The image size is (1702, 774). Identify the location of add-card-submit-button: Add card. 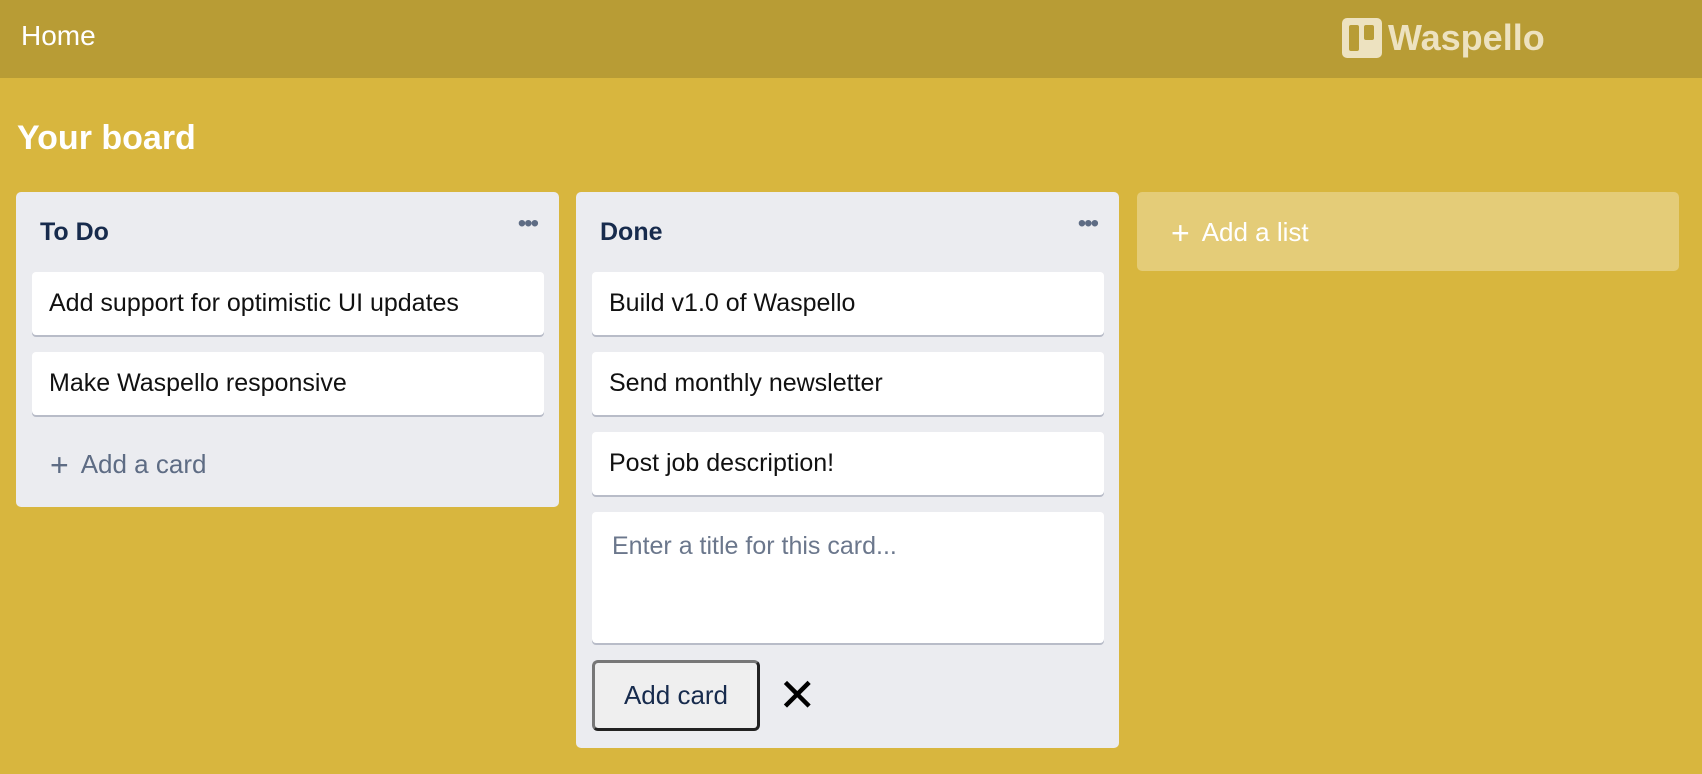
(676, 695).